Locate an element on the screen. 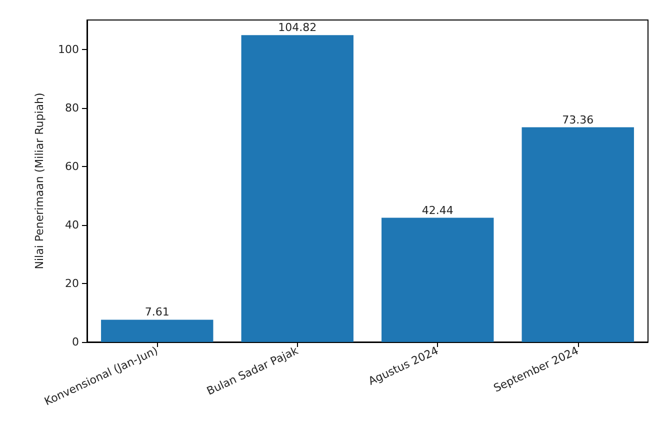 Image resolution: width=658 pixels, height=441 pixels. x-tick-label: Bulan Sadar Pajak is located at coordinates (252, 371).